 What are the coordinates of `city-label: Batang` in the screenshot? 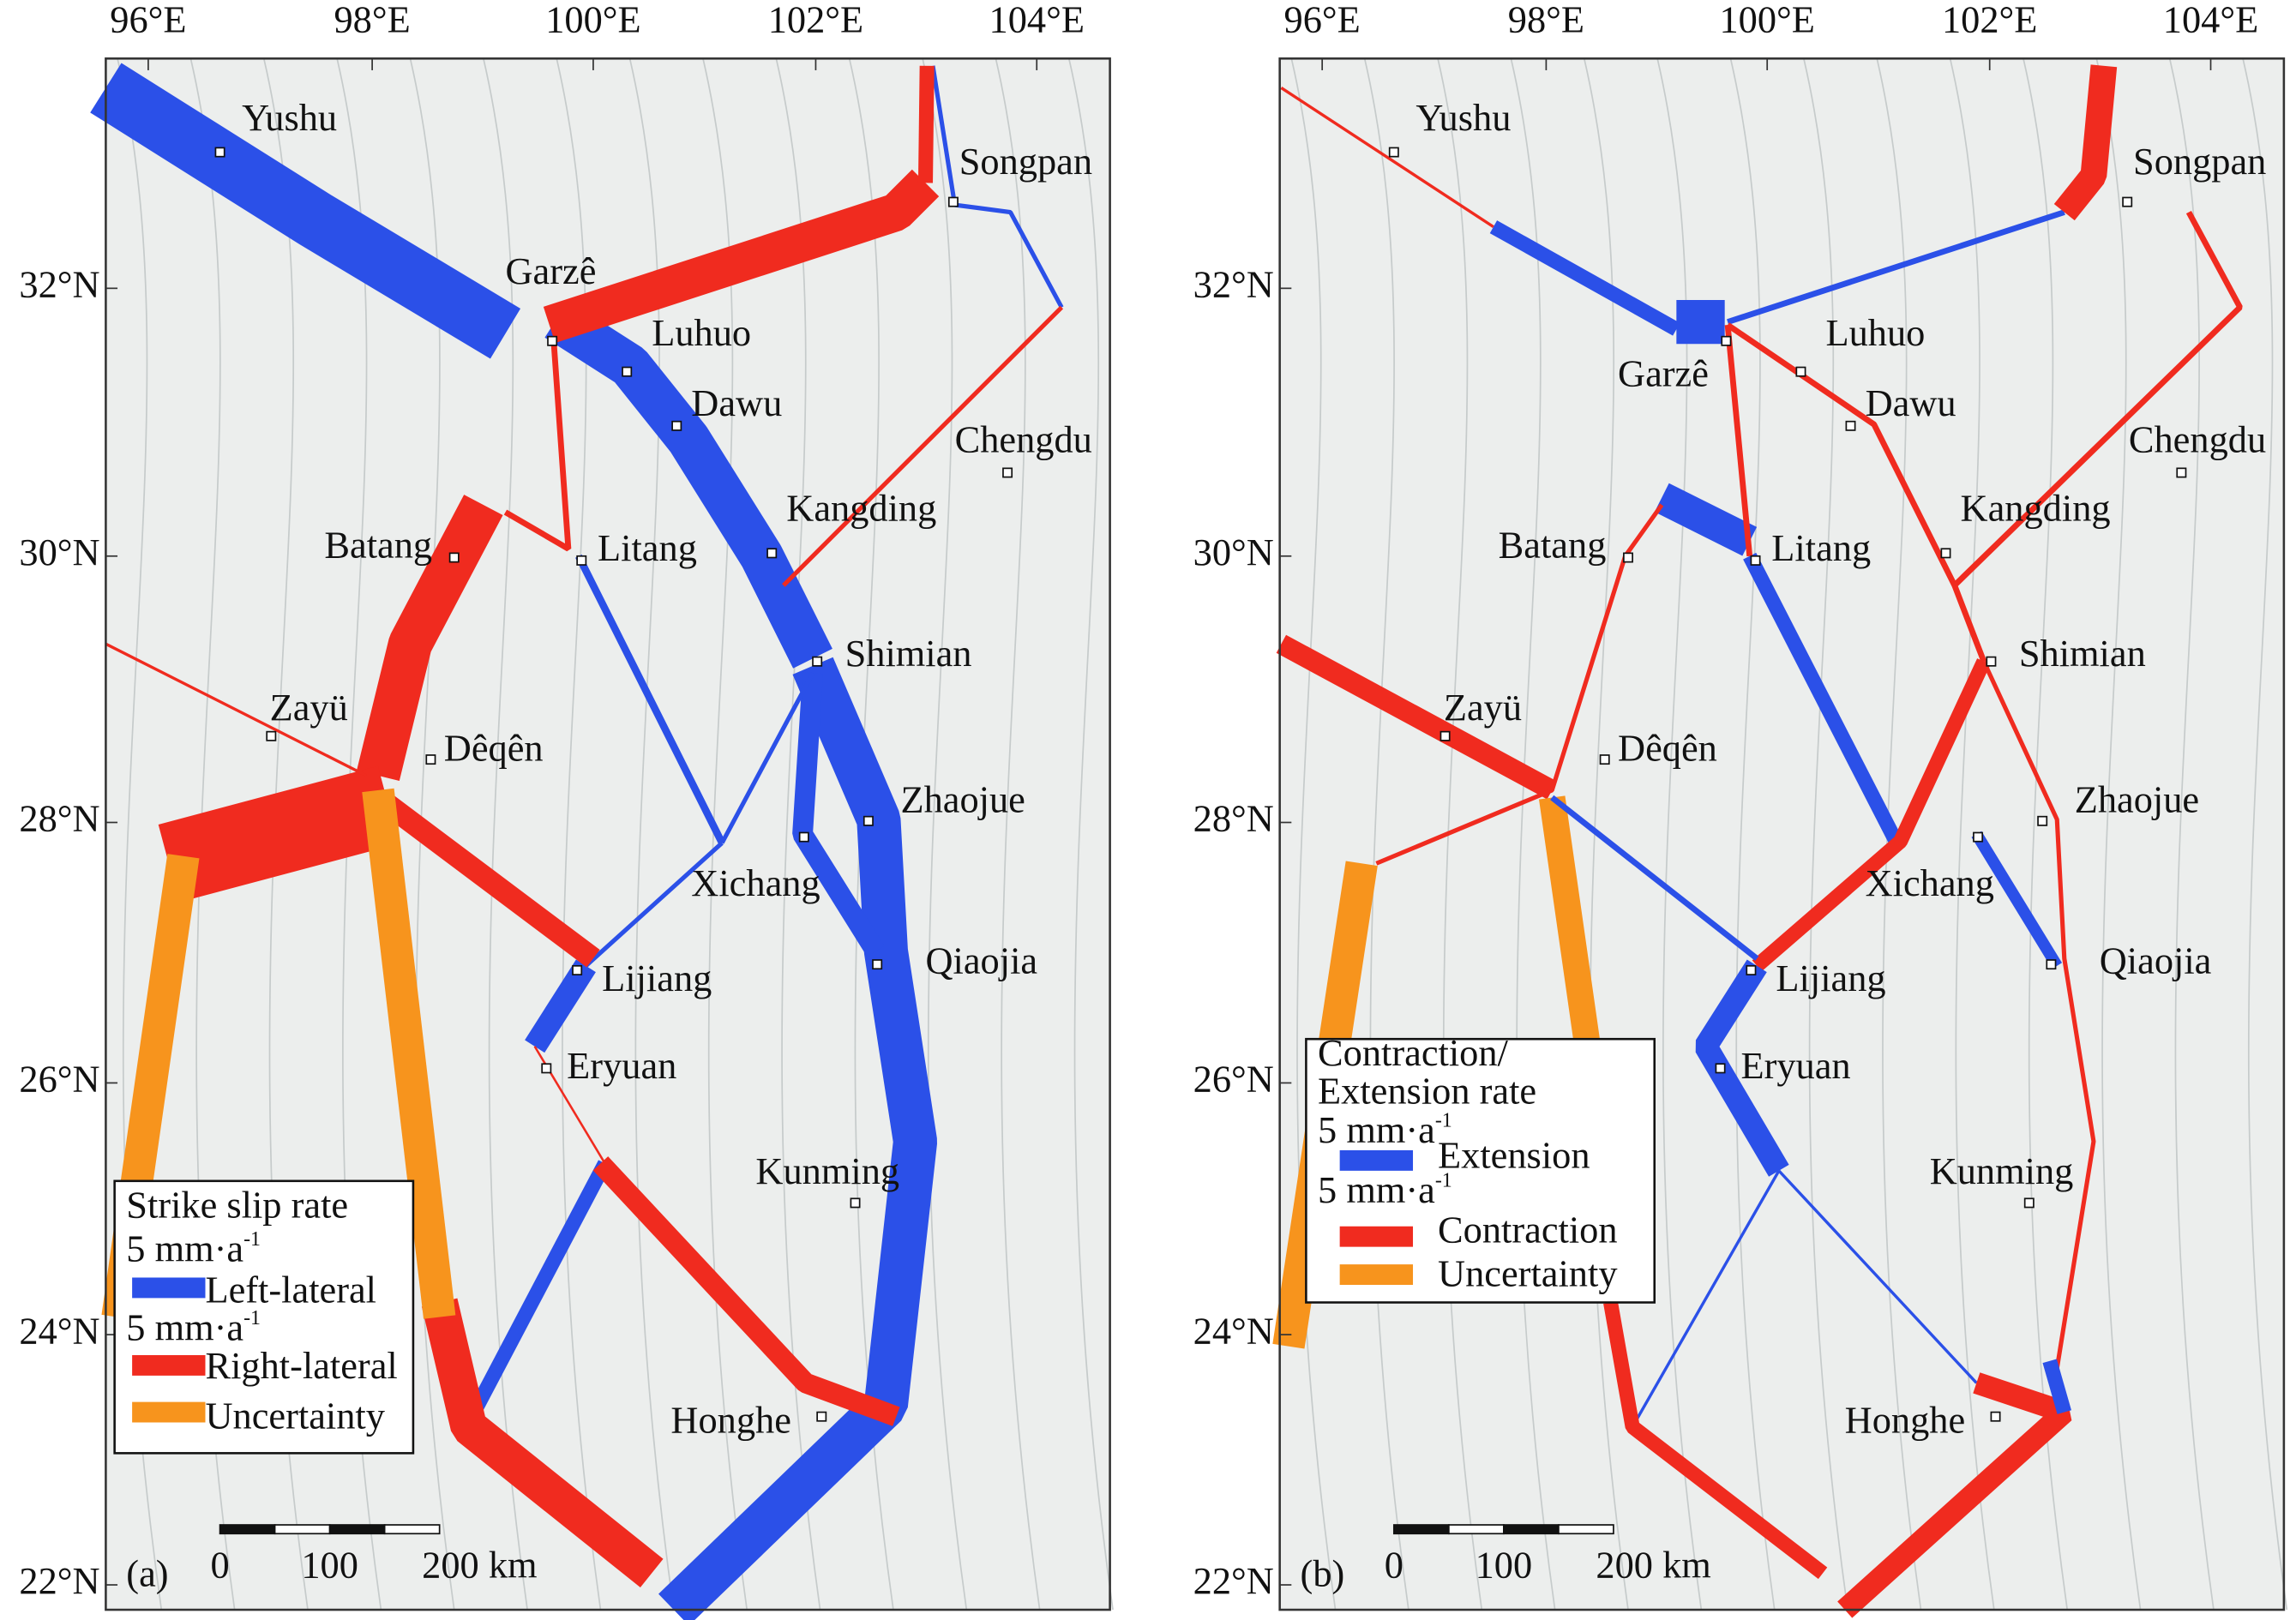 It's located at (1553, 544).